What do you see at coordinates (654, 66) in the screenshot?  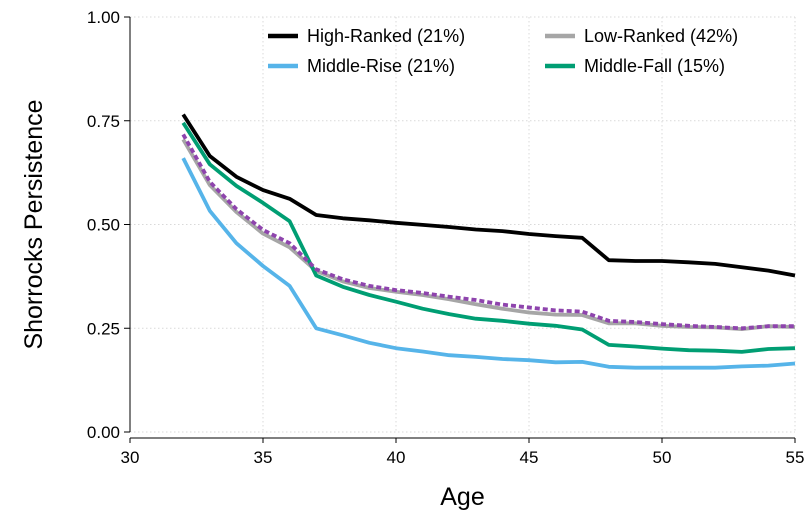 I see `legend-label: Middle-Fall (15%)` at bounding box center [654, 66].